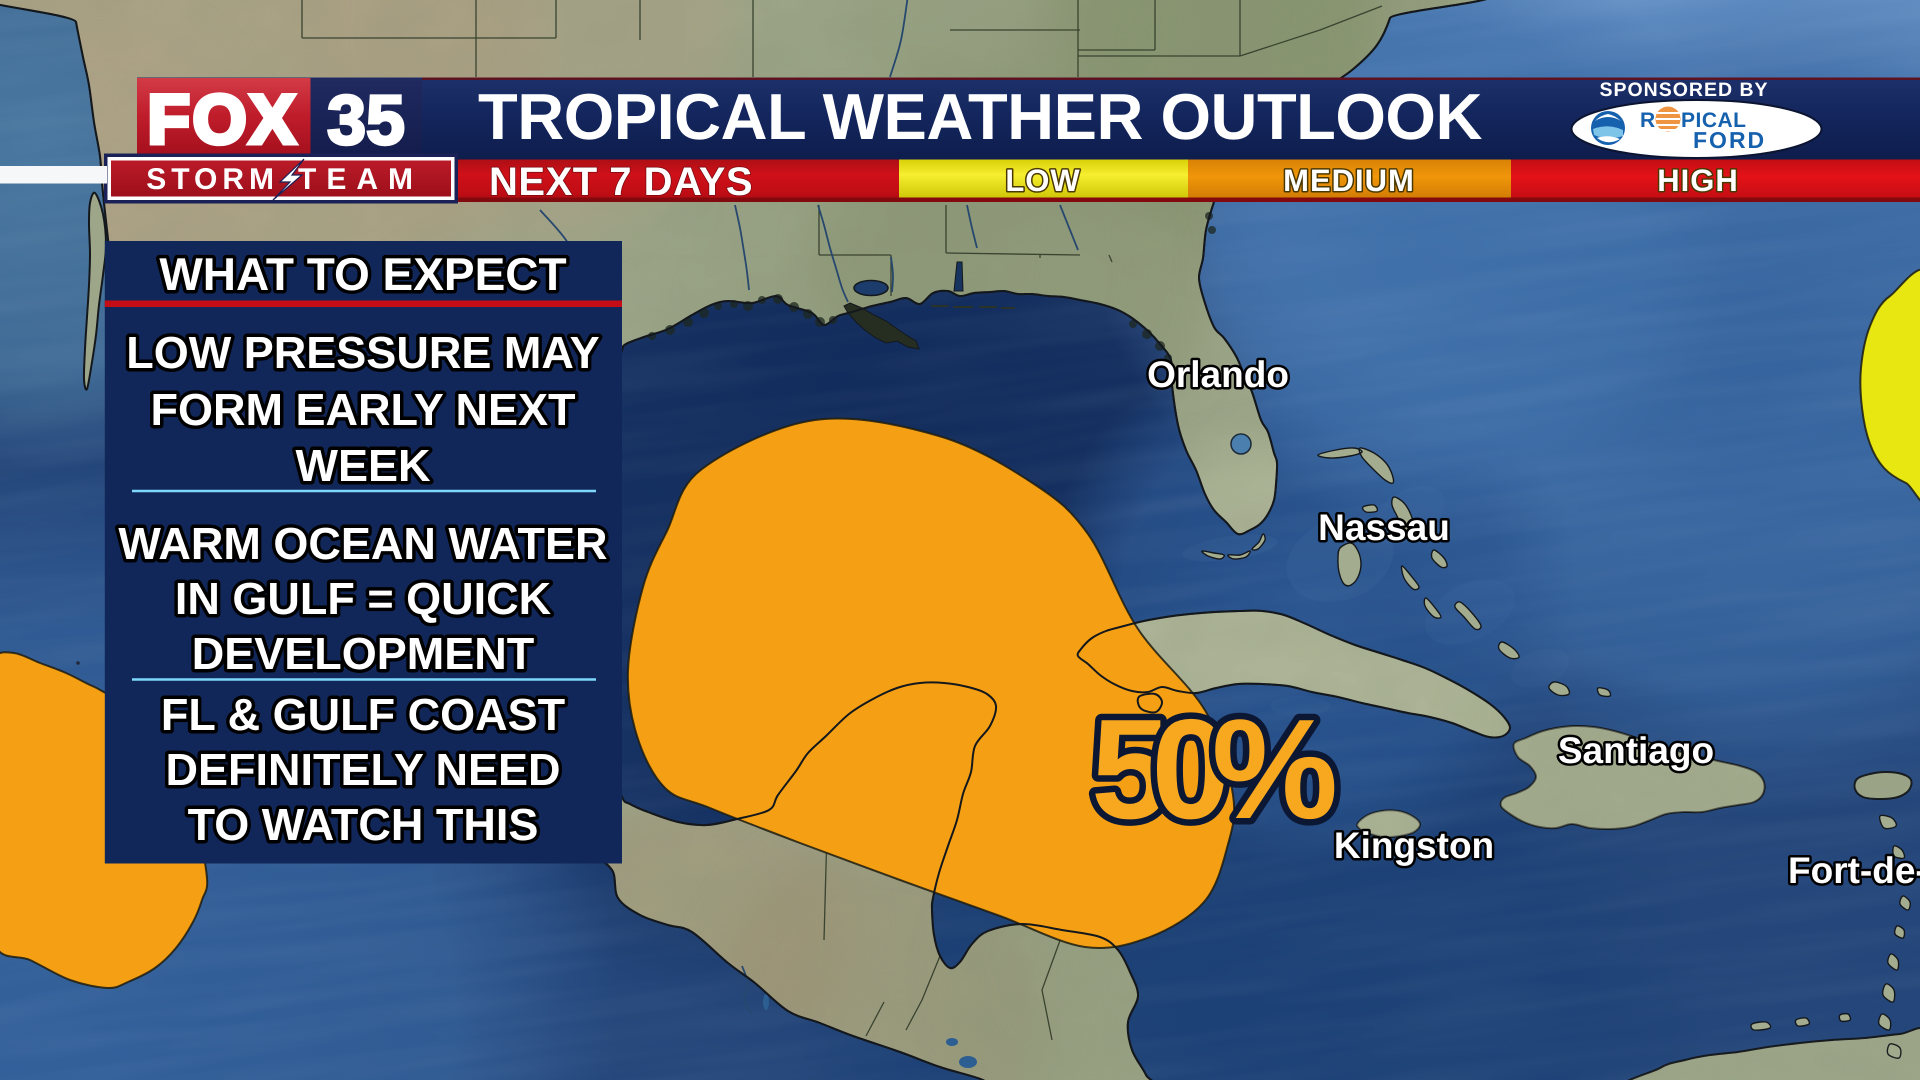 Image resolution: width=1920 pixels, height=1080 pixels. I want to click on svg-text: MEDIUM, so click(1349, 180).